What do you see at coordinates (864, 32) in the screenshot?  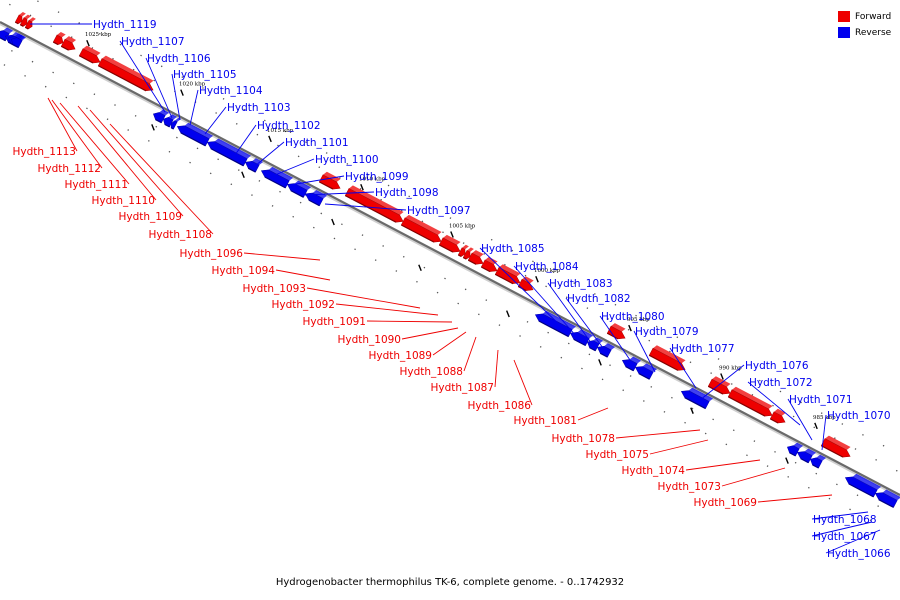 I see `legend-reverse: Reverse` at bounding box center [864, 32].